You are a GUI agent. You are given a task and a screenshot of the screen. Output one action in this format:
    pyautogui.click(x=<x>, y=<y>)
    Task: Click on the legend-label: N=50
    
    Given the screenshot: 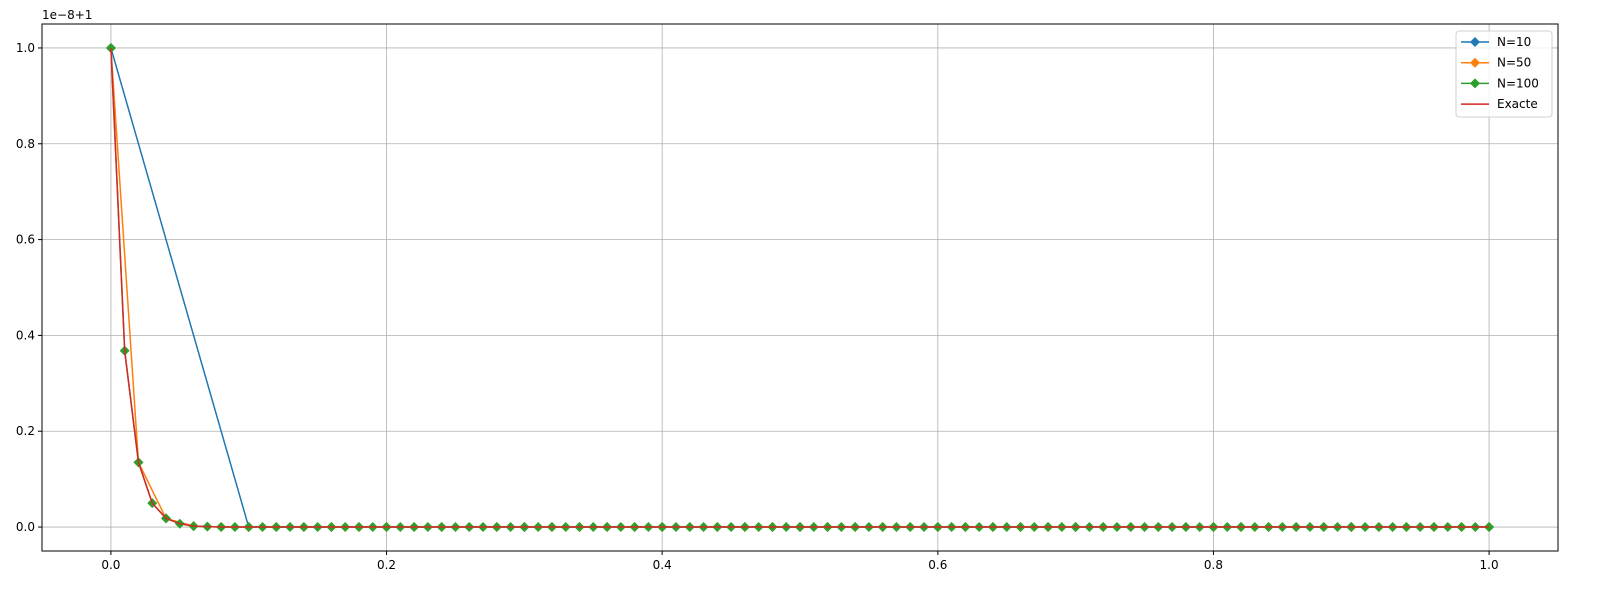 What is the action you would take?
    pyautogui.click(x=1514, y=63)
    